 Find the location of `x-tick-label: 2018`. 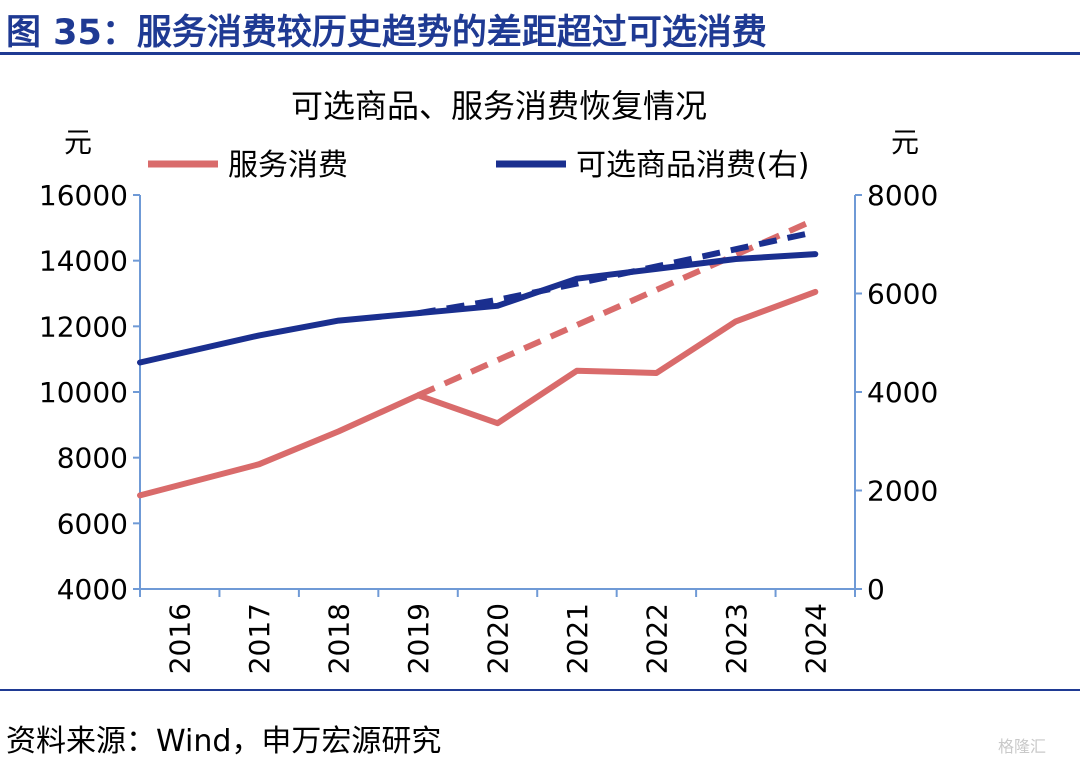

x-tick-label: 2018 is located at coordinates (339, 638).